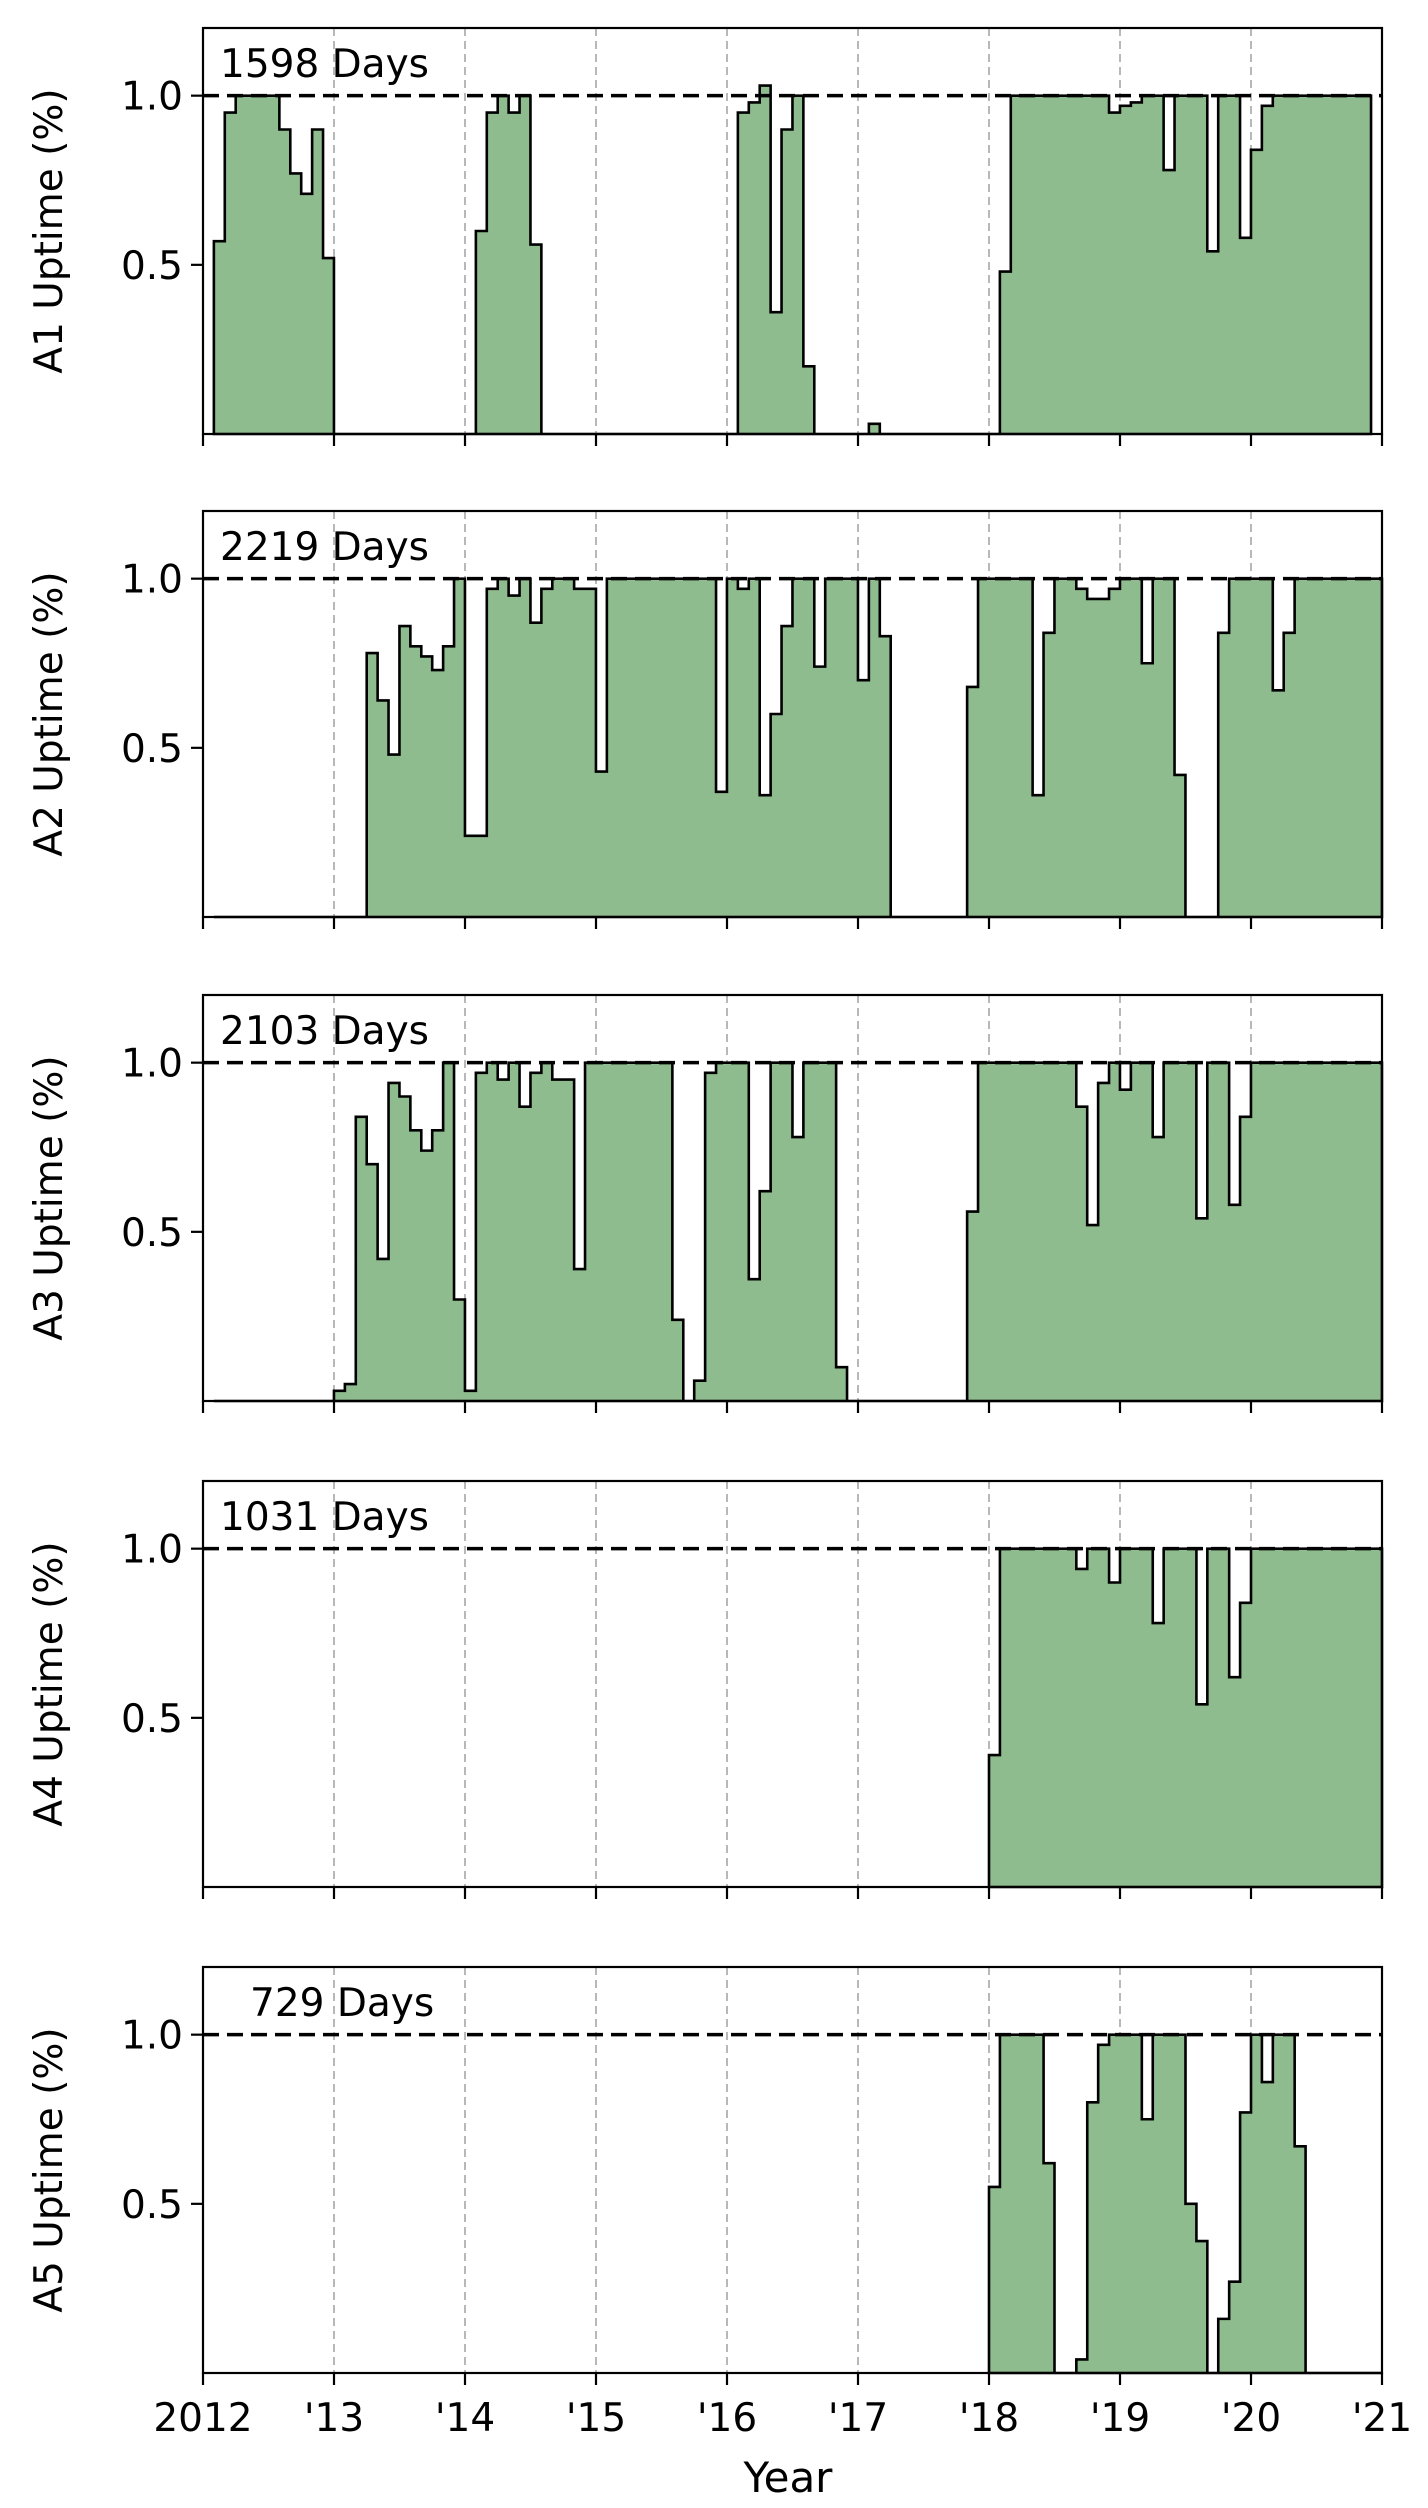 Image resolution: width=1428 pixels, height=2508 pixels. I want to click on x-tick-label: '18, so click(989, 2418).